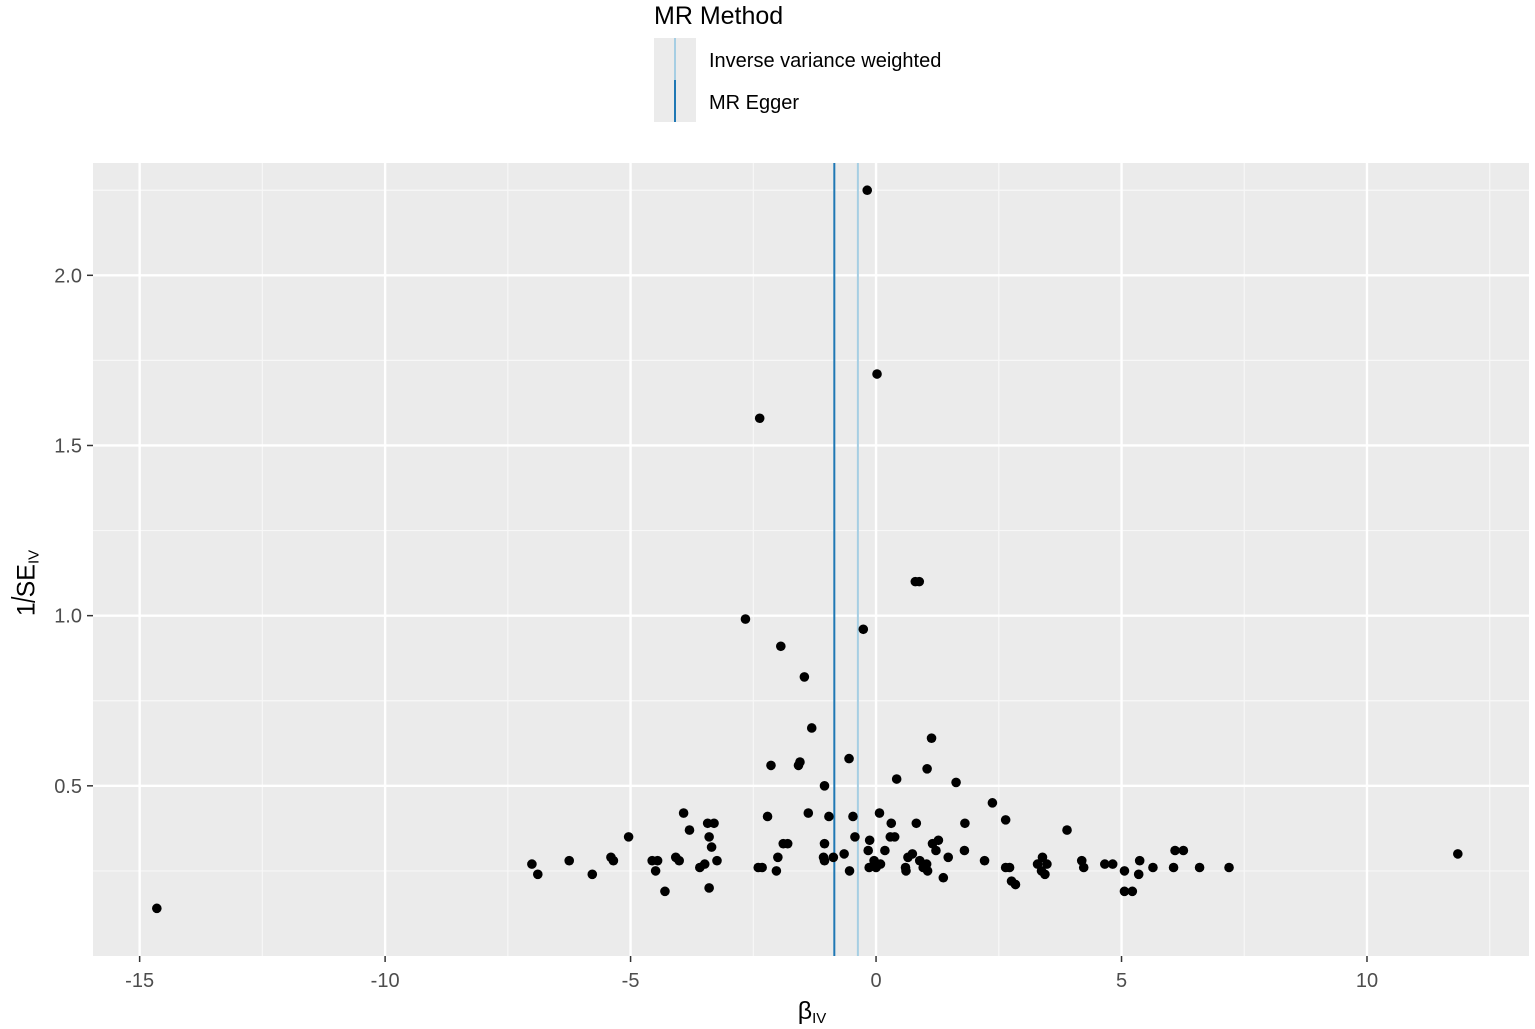 The image size is (1535, 1029). I want to click on y-axis-title-denominator: SE, so click(26, 581).